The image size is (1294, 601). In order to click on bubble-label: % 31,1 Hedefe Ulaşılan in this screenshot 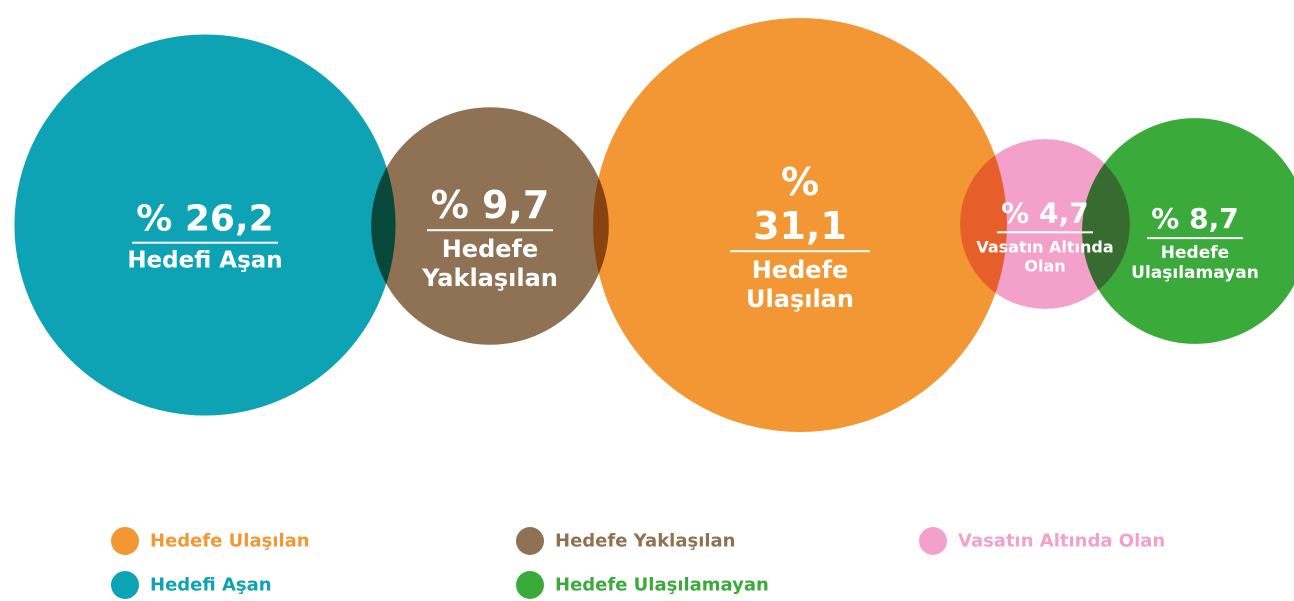, I will do `click(800, 237)`.